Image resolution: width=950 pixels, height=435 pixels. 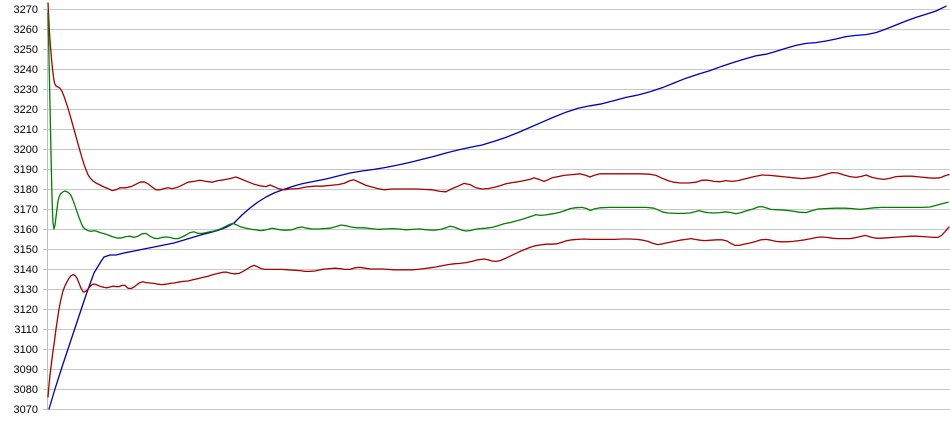 I want to click on y-axis-tick-label: 3120, so click(x=26, y=310).